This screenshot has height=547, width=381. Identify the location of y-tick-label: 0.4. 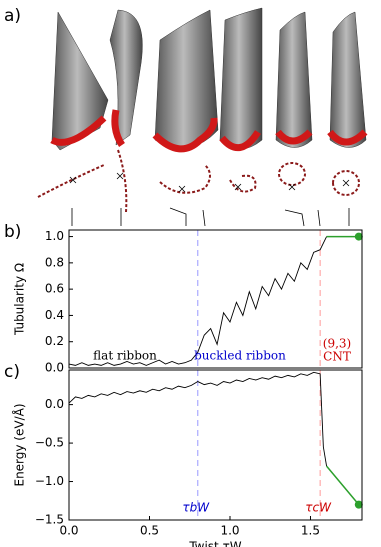
(54, 315).